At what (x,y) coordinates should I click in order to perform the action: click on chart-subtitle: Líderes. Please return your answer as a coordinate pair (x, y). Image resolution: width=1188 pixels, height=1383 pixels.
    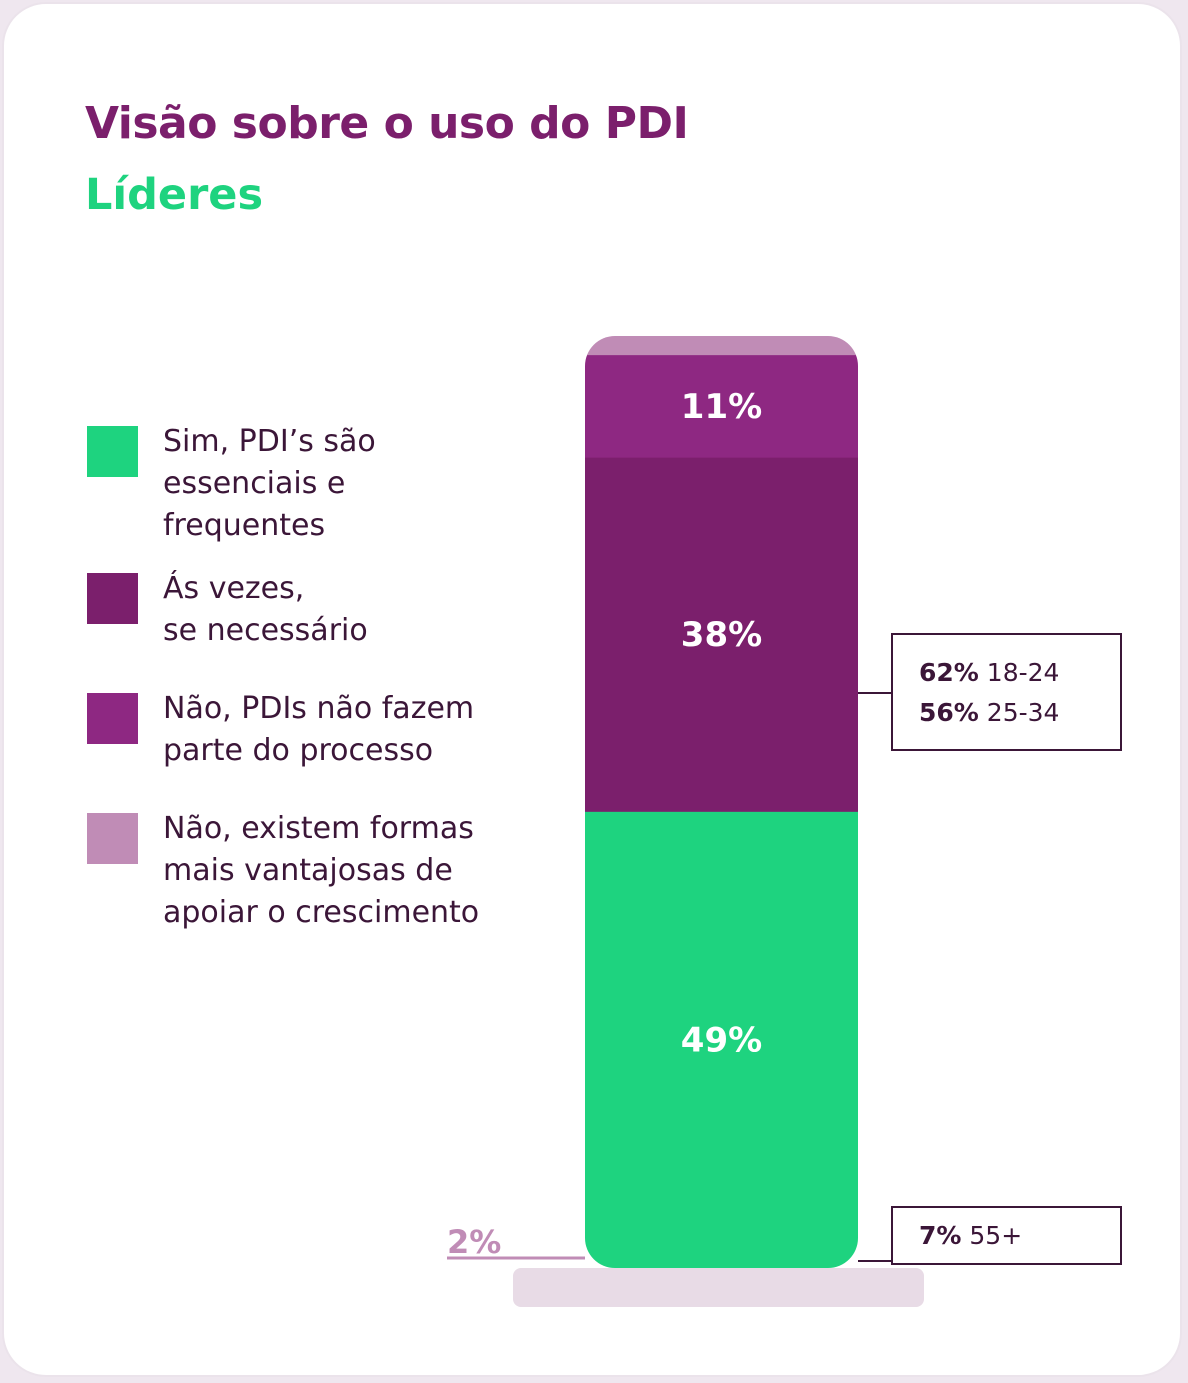
    Looking at the image, I should click on (174, 195).